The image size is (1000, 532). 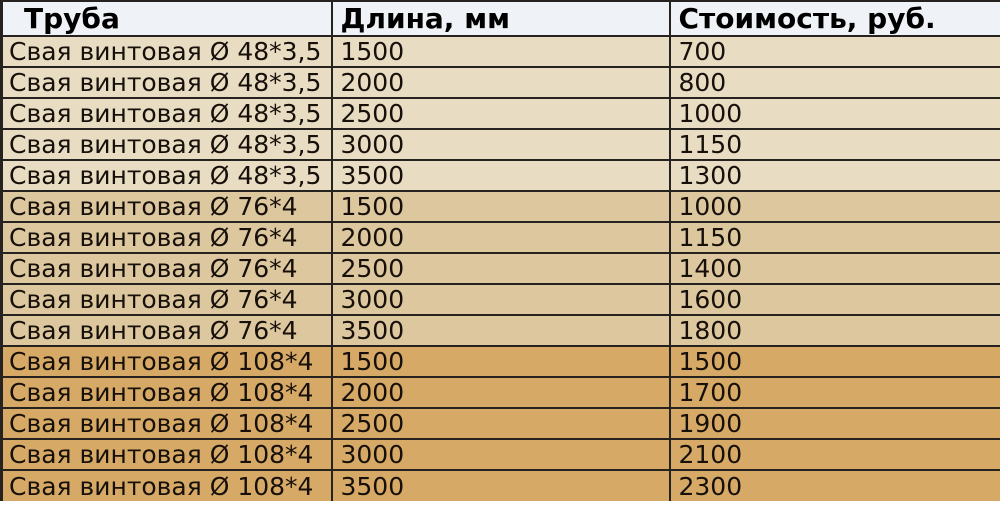 I want to click on table-row: Свая винтовая Ø 48*3,5 2000 800, so click(x=500, y=82).